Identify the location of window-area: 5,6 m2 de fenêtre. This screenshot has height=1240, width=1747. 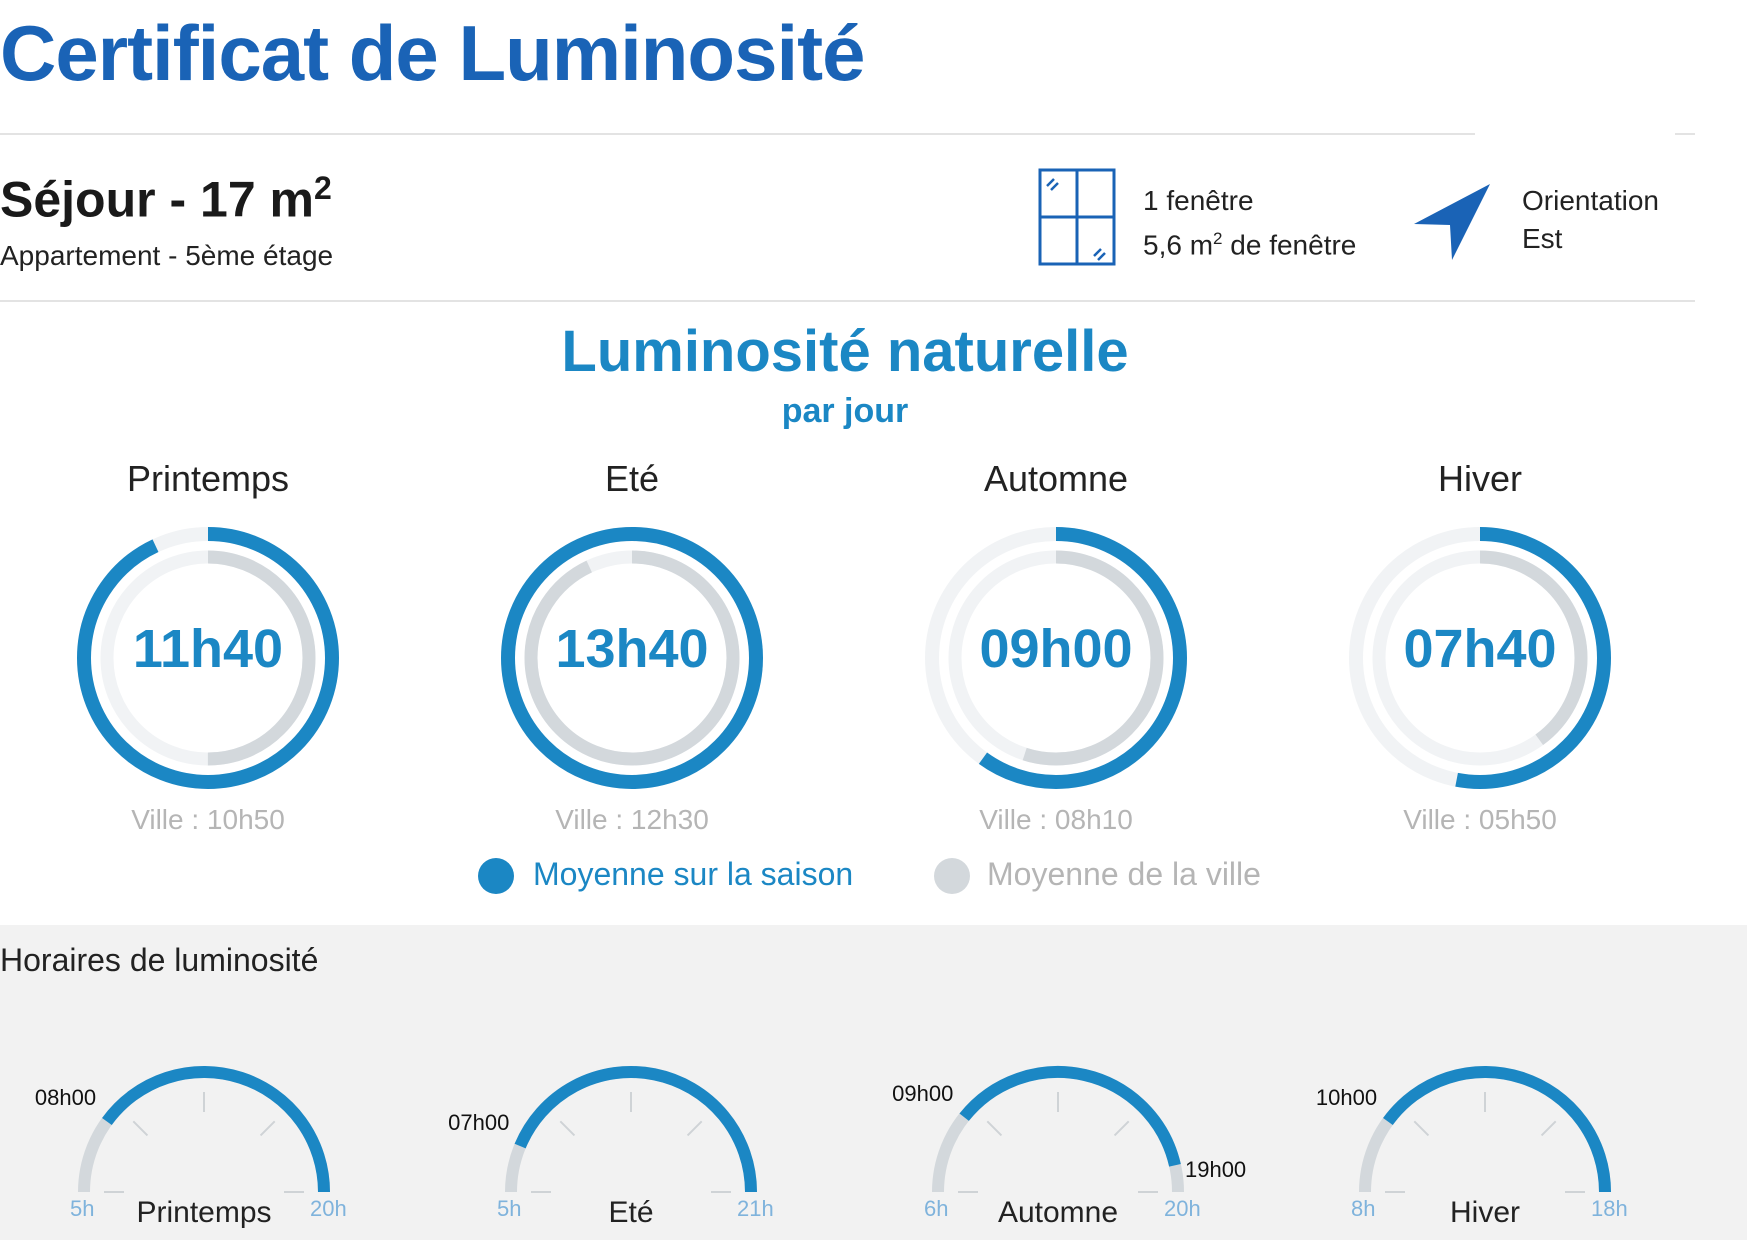
(1250, 245).